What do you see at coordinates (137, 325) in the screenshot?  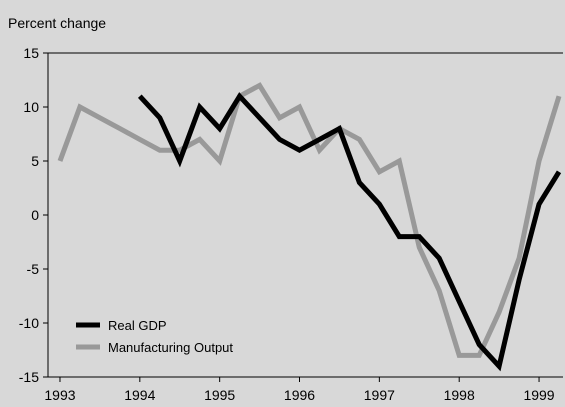 I see `legend-label: Real GDP` at bounding box center [137, 325].